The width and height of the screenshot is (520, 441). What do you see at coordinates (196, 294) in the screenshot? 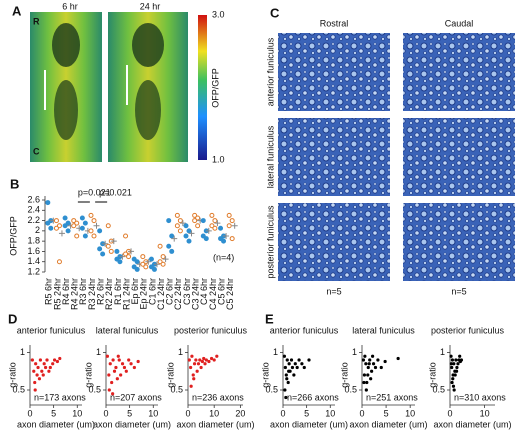
I see `x-tick-label: C3 24hr` at bounding box center [196, 294].